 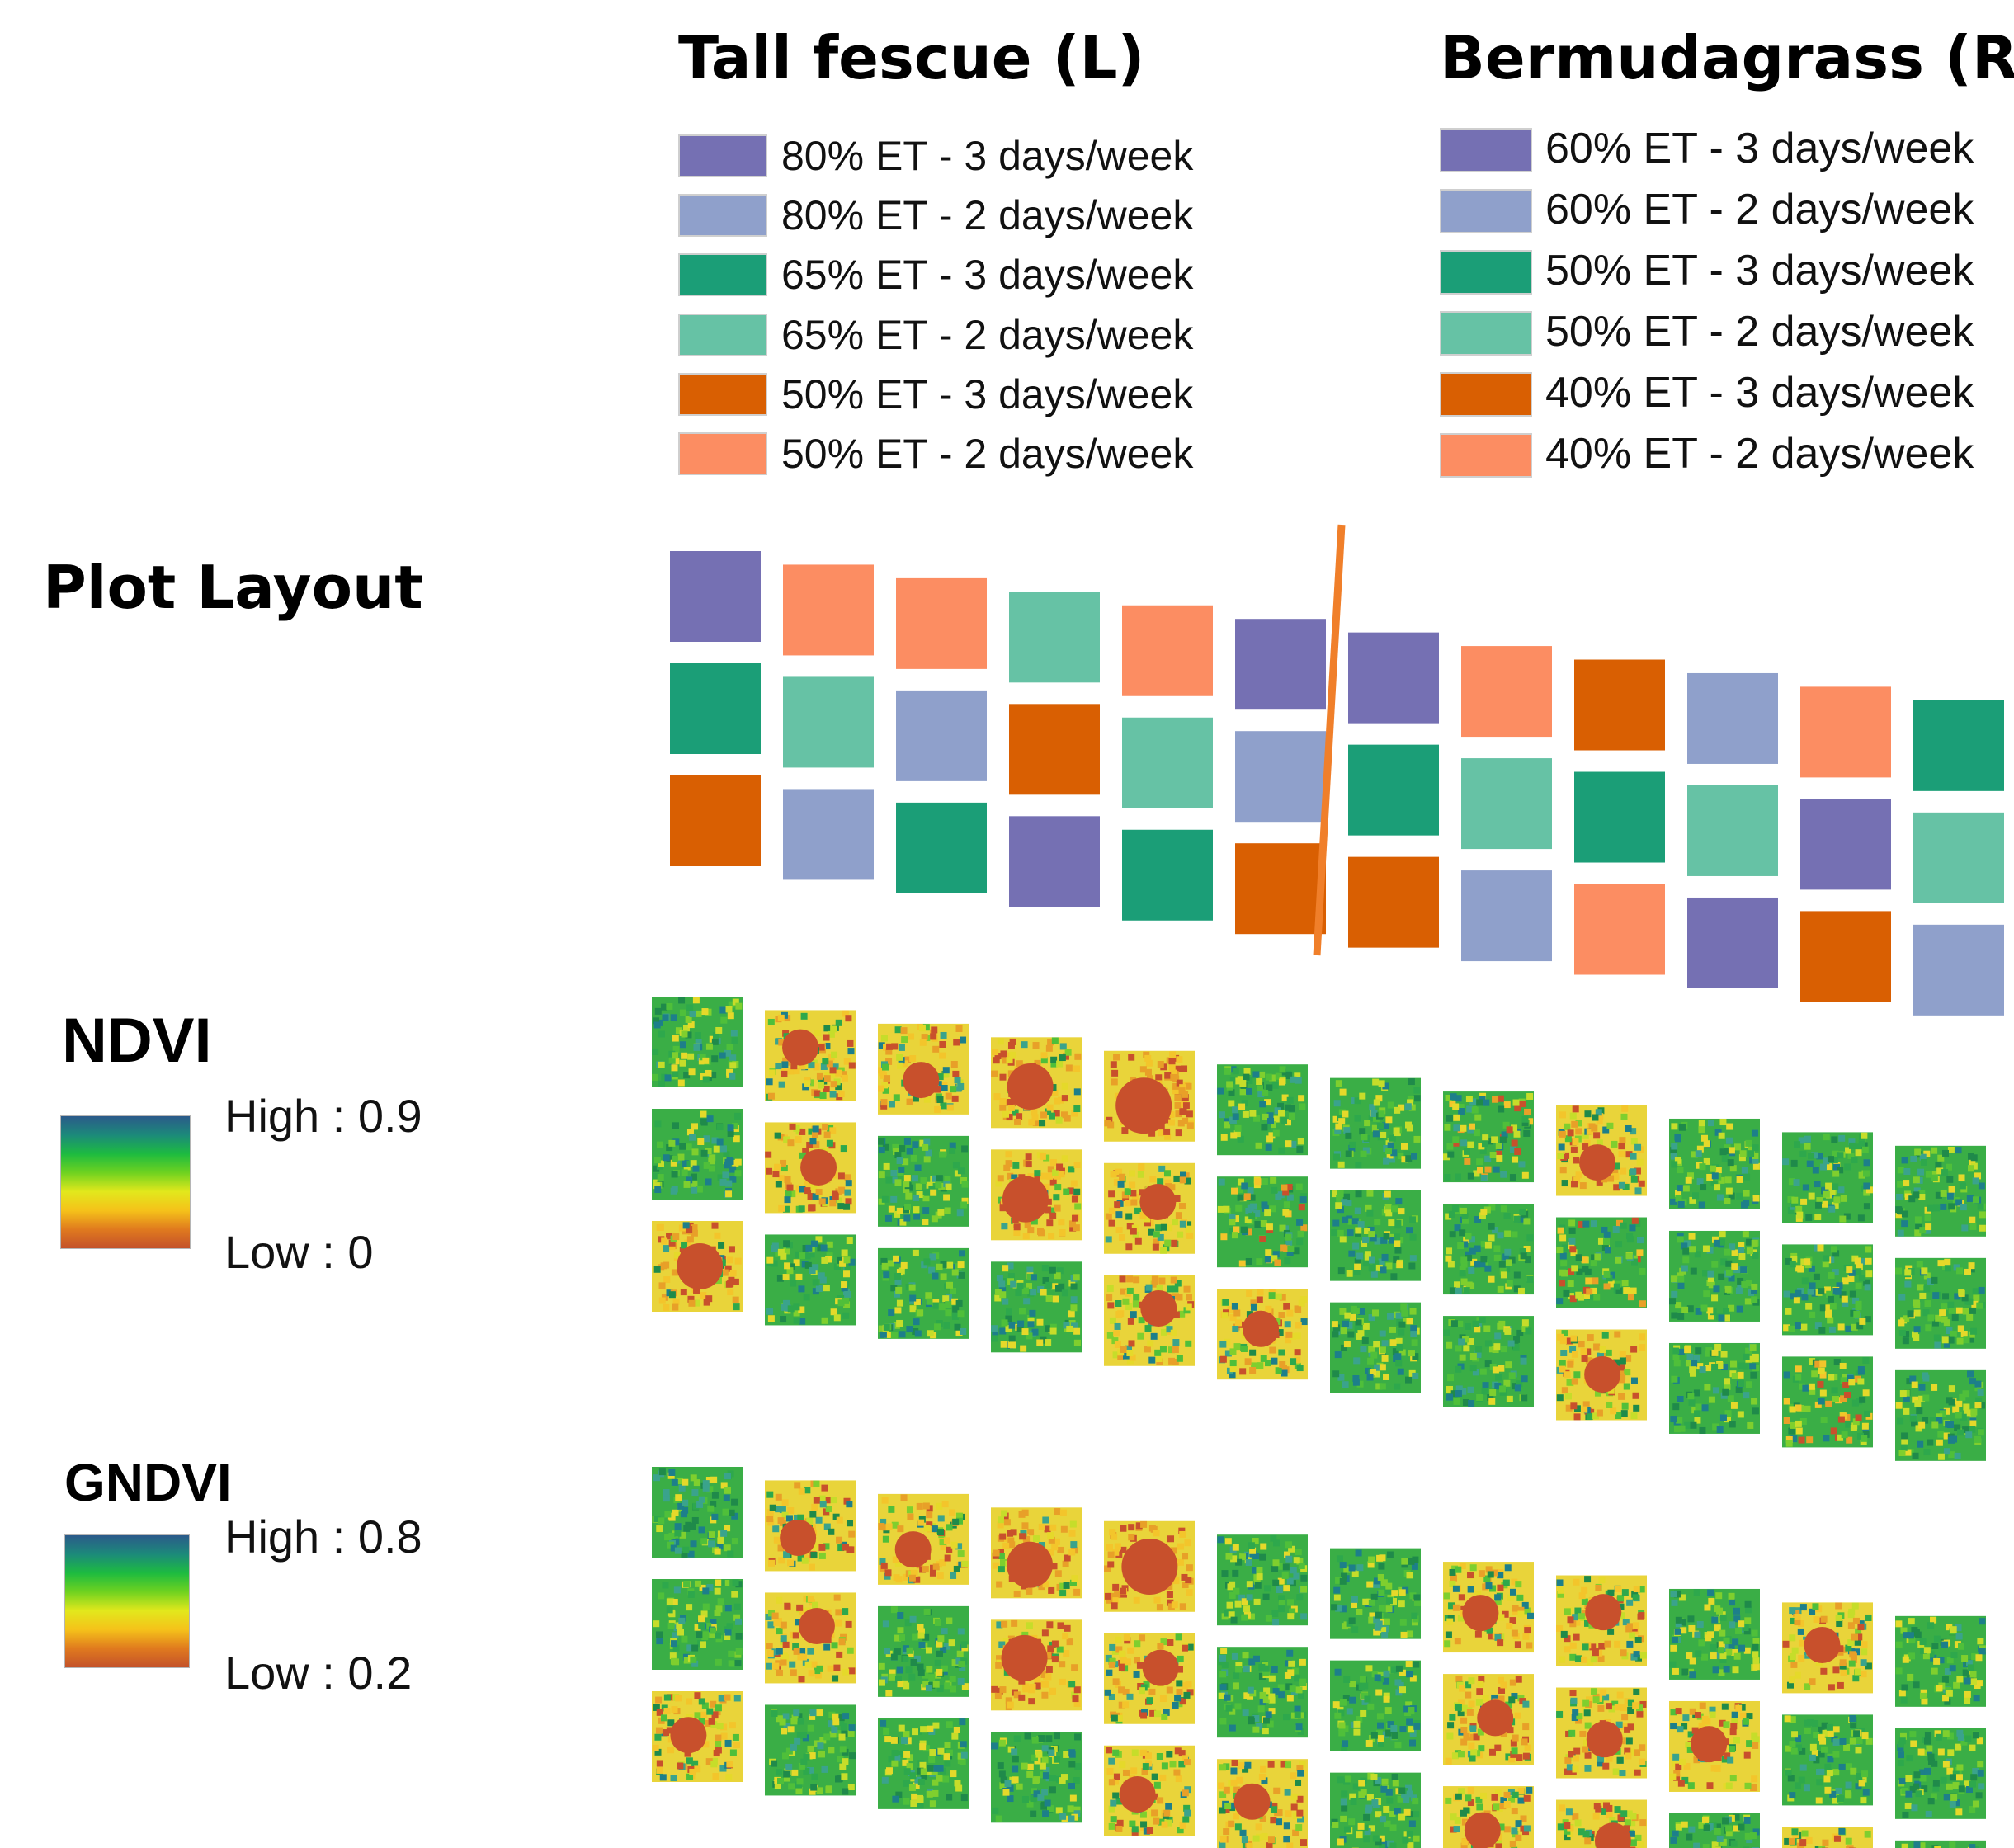 What do you see at coordinates (987, 335) in the screenshot?
I see `legend-label: 65% ET - 2 days/week` at bounding box center [987, 335].